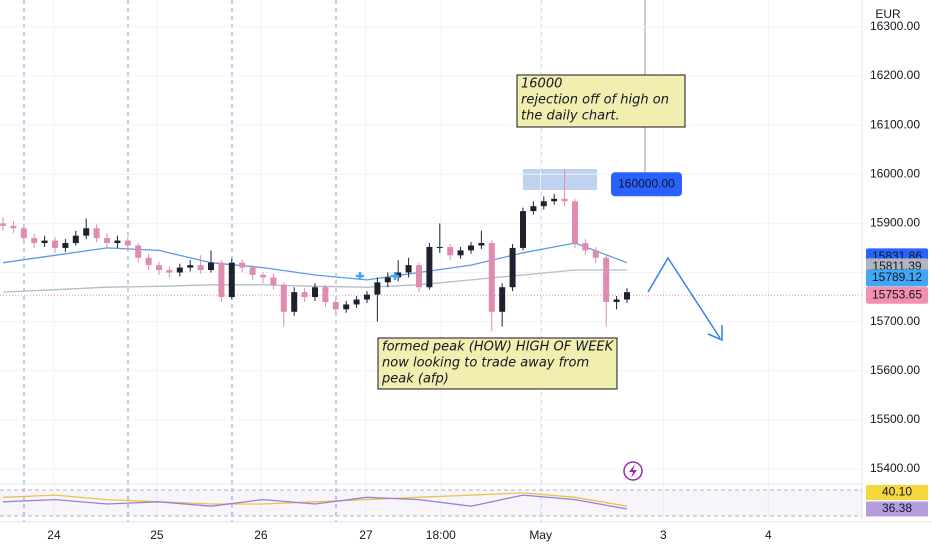 Image resolution: width=932 pixels, height=550 pixels. Describe the element at coordinates (498, 347) in the screenshot. I see `annotation-text: formed peak (HOW) HIGH OF WEEK` at that location.